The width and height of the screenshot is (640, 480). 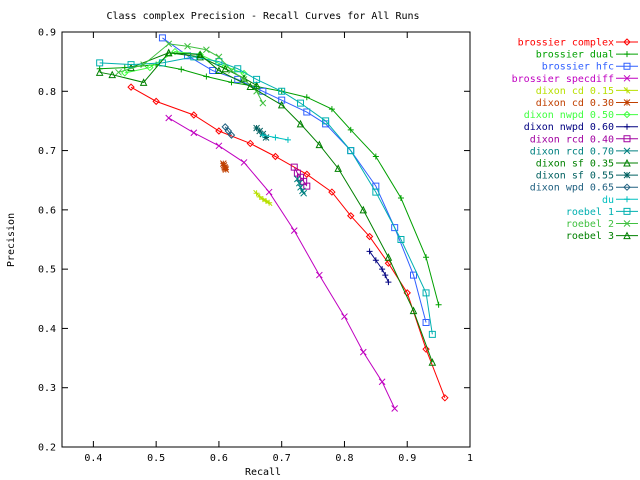 What do you see at coordinates (608, 200) in the screenshot?
I see `legend-label: du` at bounding box center [608, 200].